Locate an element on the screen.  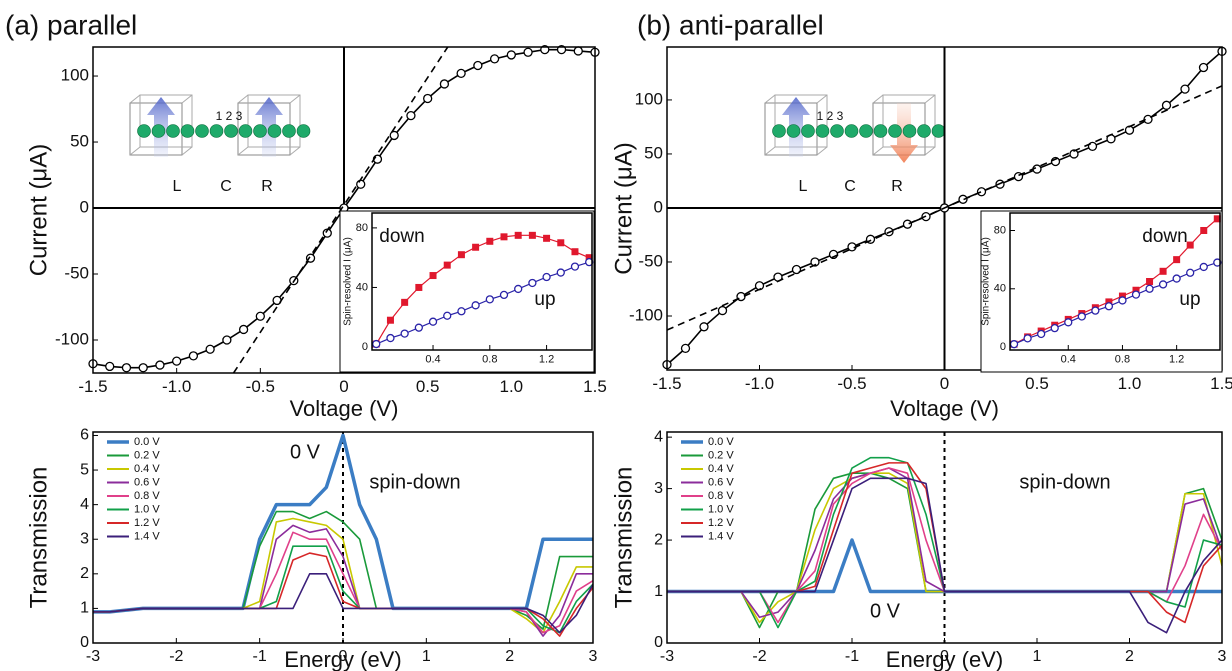
x-tick-label: 0.8 is located at coordinates (1122, 359).